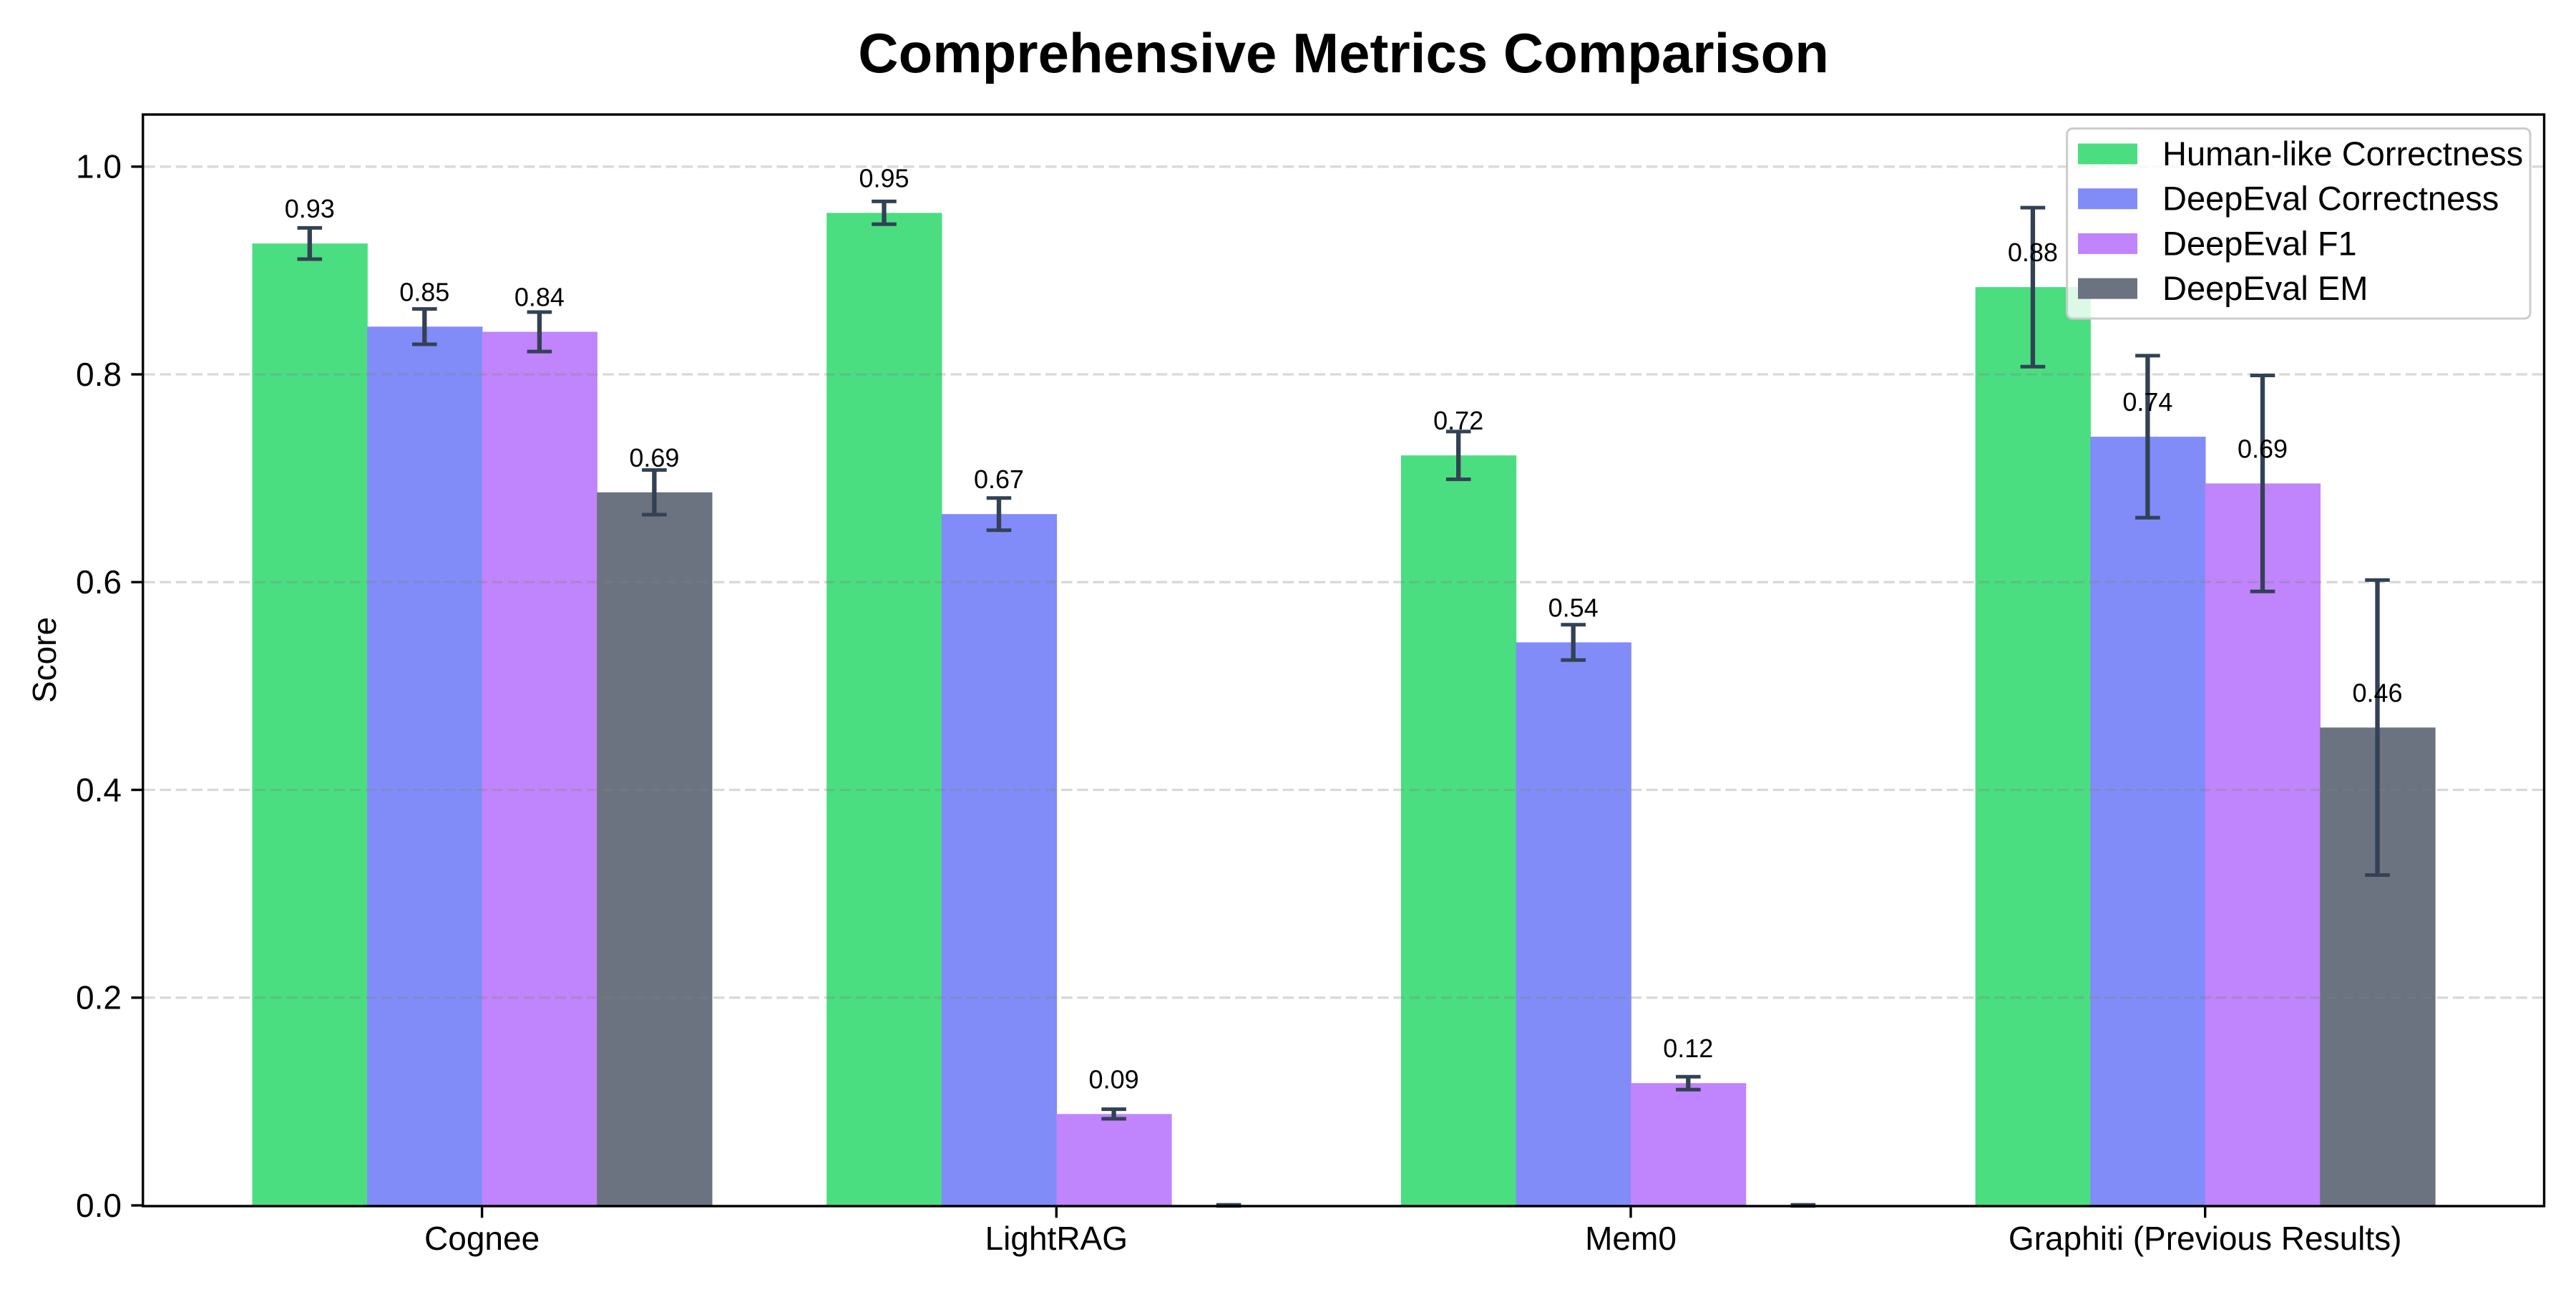 The height and width of the screenshot is (1292, 2576). Describe the element at coordinates (1114, 1079) in the screenshot. I see `svg-text: 0.09` at that location.